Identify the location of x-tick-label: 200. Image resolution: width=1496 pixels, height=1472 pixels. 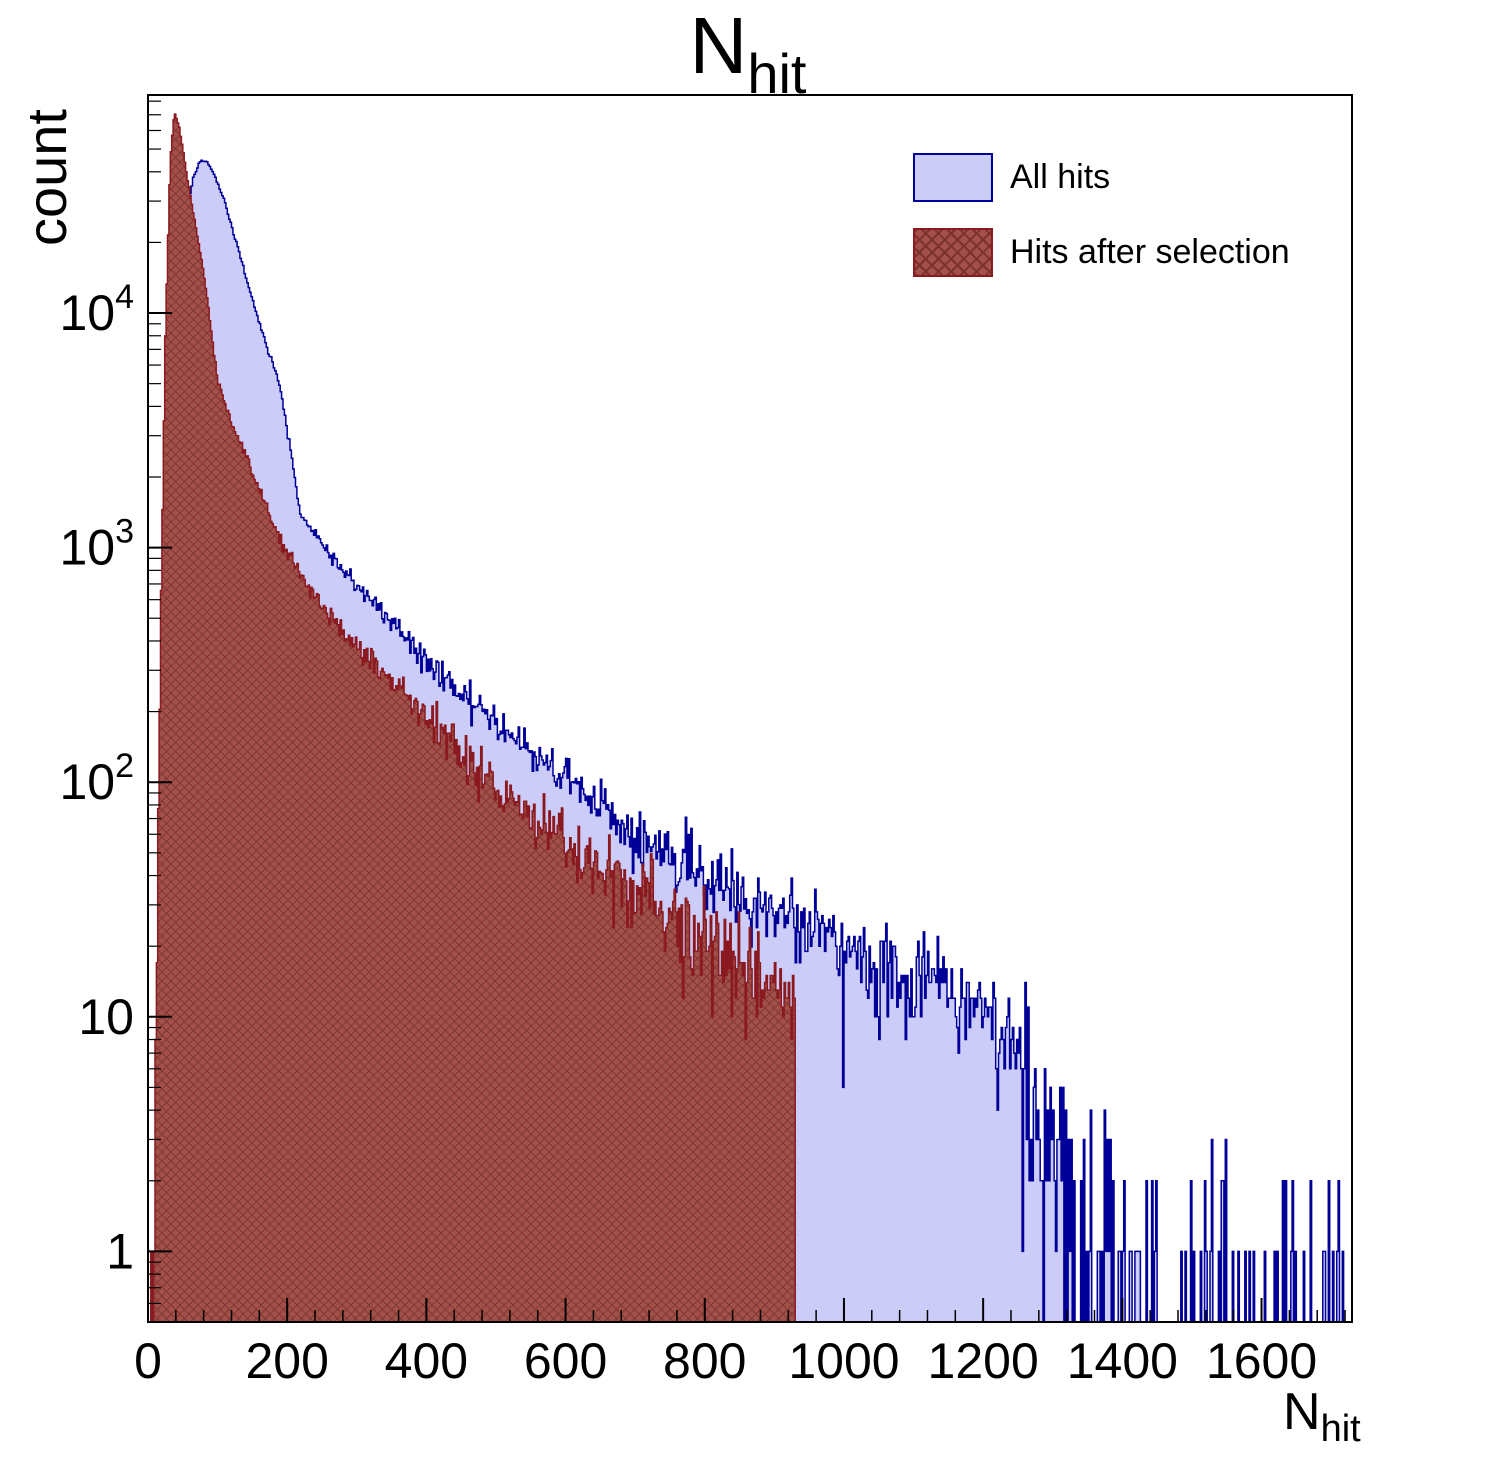
(286, 1361).